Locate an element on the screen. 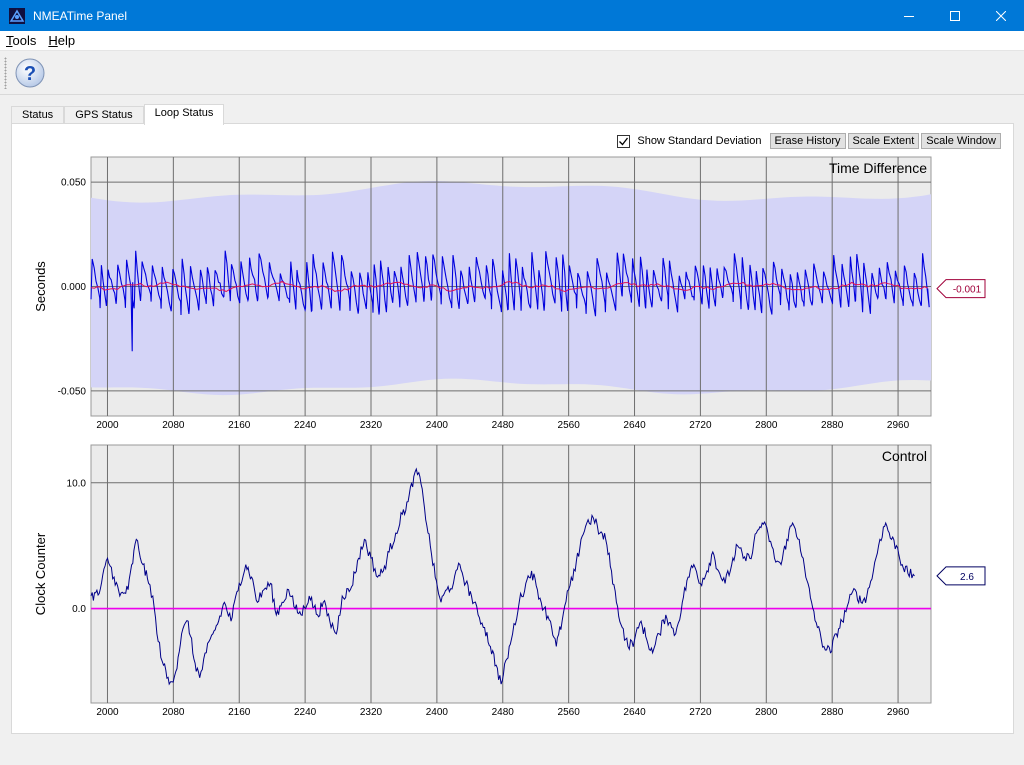 The width and height of the screenshot is (1024, 765). scale-extent-button: Scale Extent is located at coordinates (883, 141).